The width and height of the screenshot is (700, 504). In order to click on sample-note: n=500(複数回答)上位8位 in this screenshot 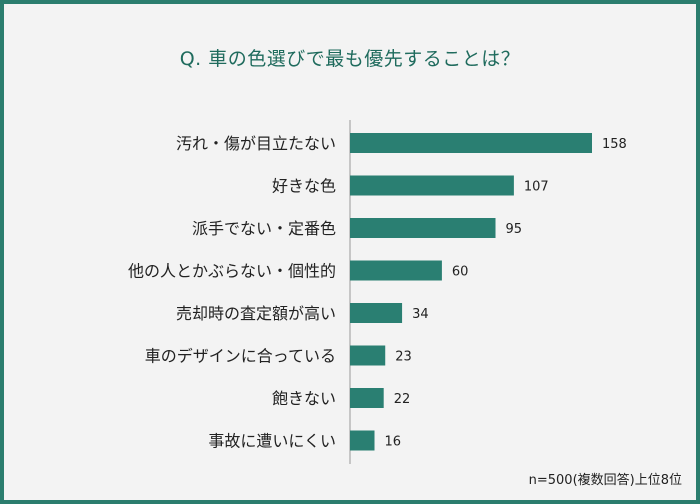, I will do `click(605, 480)`.